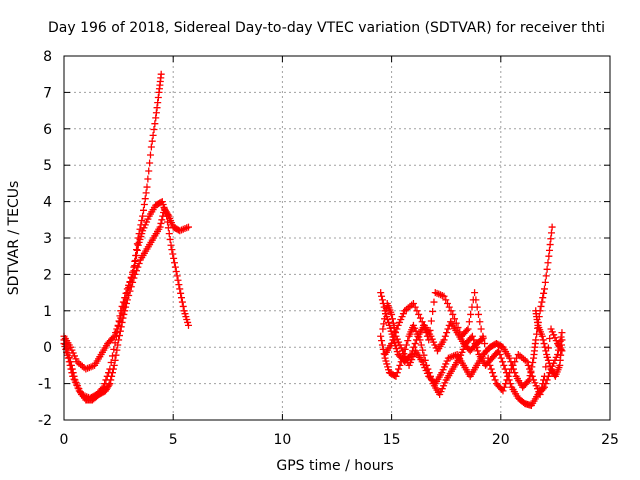  I want to click on y-tick-label: -1, so click(45, 385).